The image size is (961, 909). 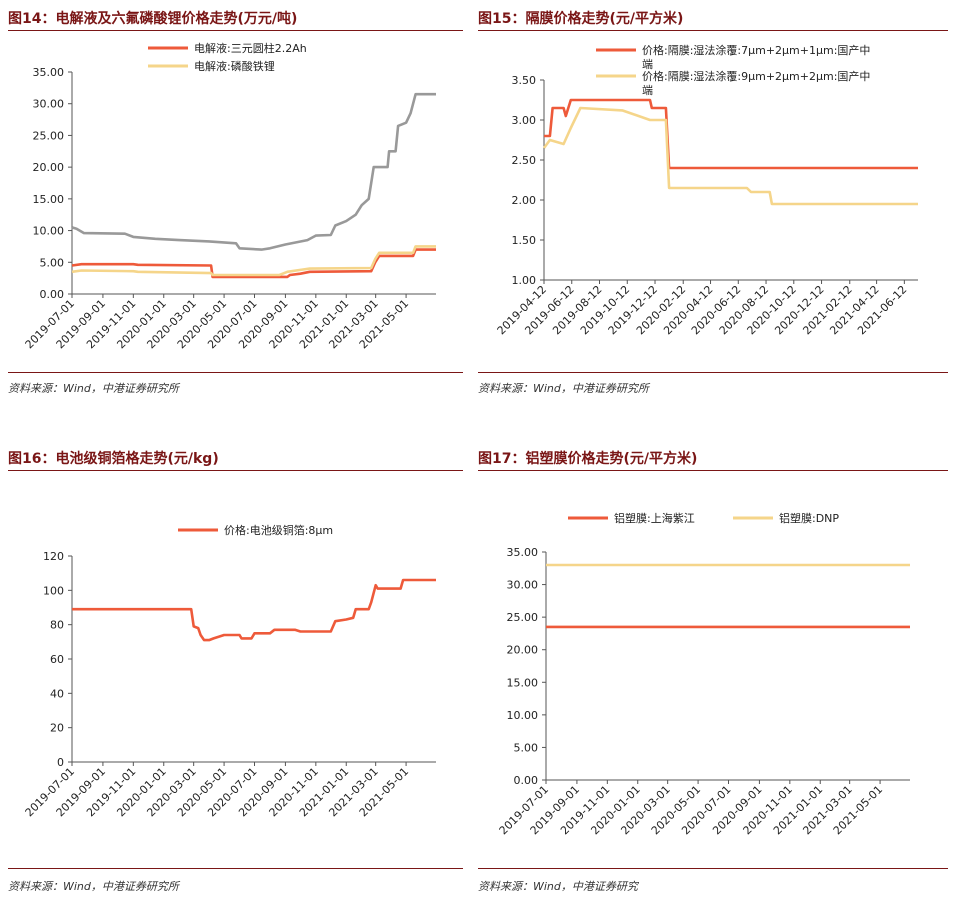 I want to click on chart-title: 图17：铝塑膜价格走势(元/平方米), so click(x=588, y=459).